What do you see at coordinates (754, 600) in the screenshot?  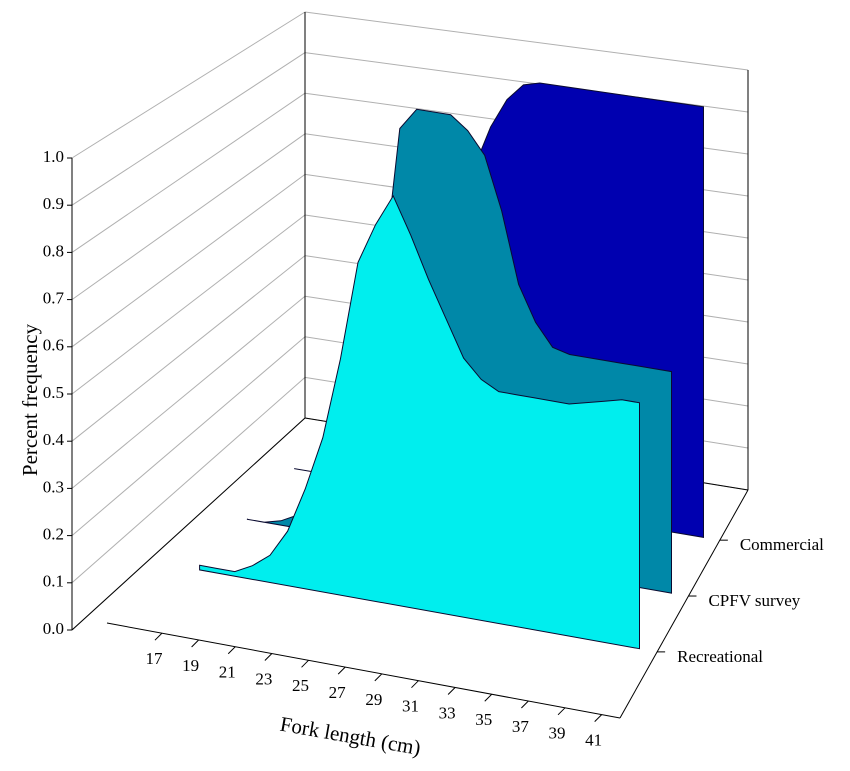 I see `depth-label: CPFV survey` at bounding box center [754, 600].